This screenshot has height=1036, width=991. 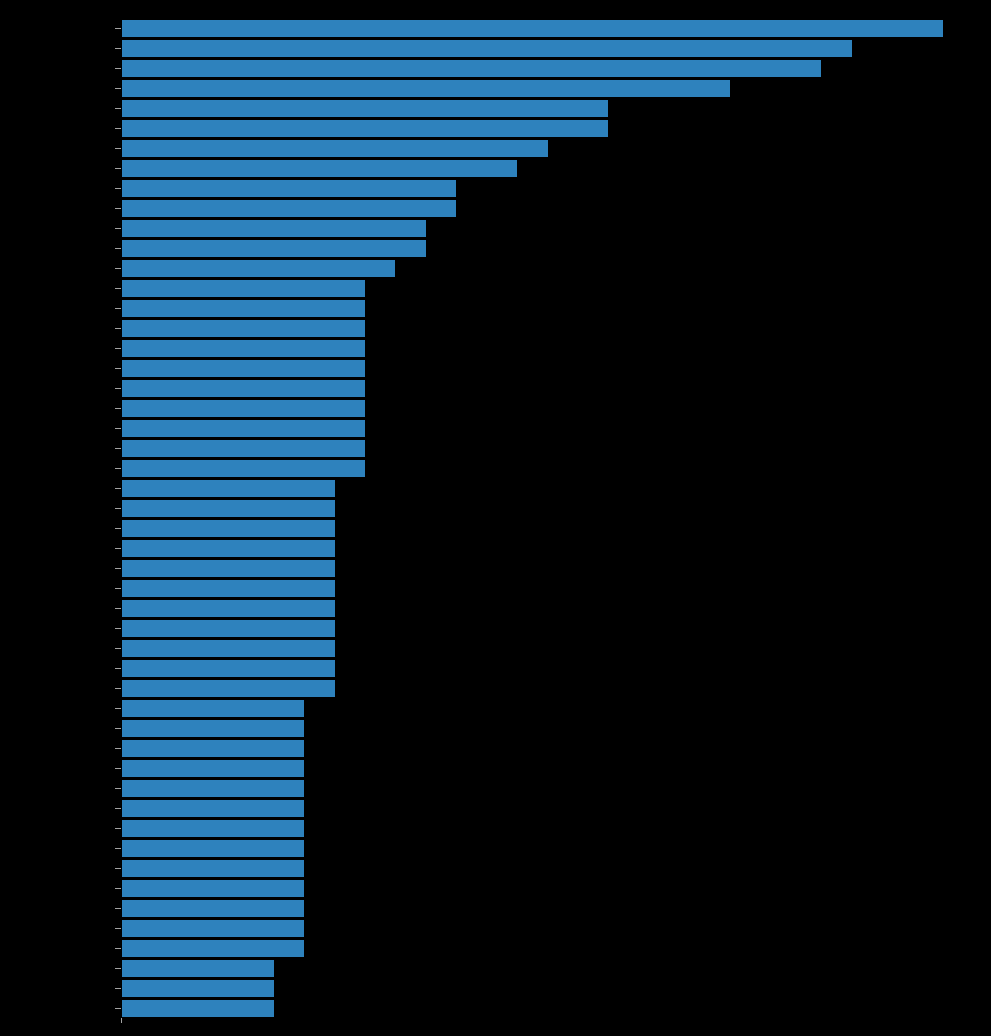 What do you see at coordinates (121, 1020) in the screenshot?
I see `x-axis-tick-mark` at bounding box center [121, 1020].